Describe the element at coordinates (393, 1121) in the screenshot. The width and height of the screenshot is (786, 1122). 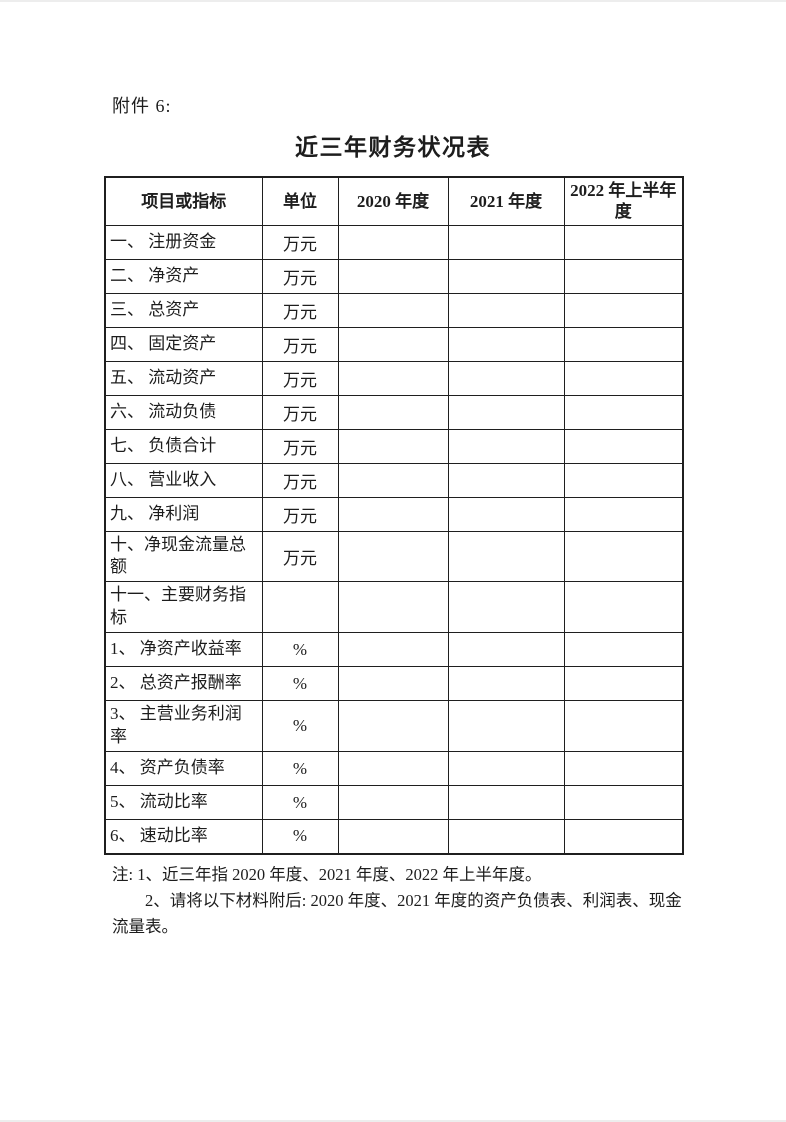
I see `scan-edge-bottom` at that location.